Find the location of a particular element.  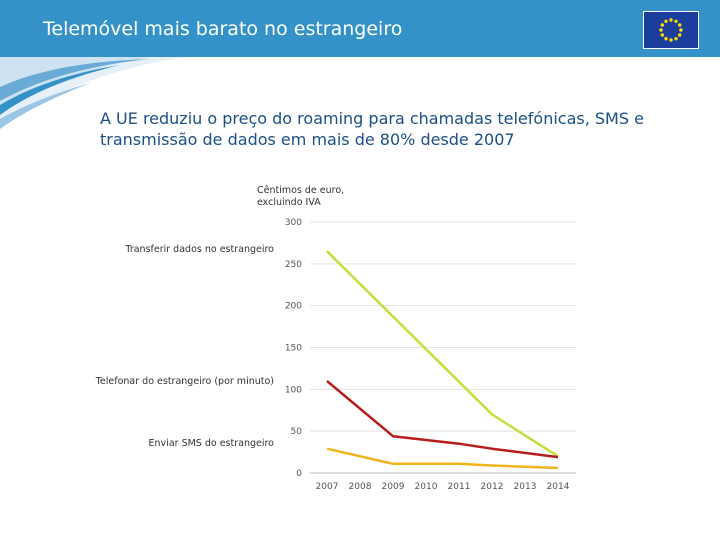

x-tick-label: 2012 is located at coordinates (492, 487).